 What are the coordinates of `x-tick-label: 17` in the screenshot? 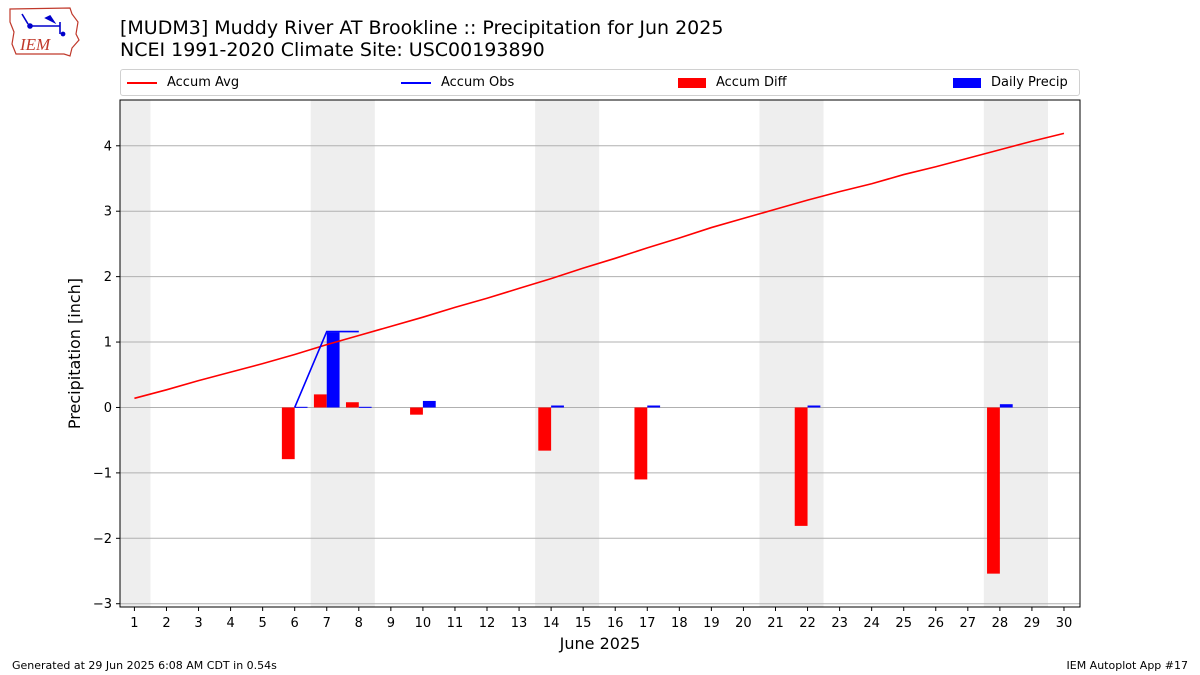 It's located at (647, 623).